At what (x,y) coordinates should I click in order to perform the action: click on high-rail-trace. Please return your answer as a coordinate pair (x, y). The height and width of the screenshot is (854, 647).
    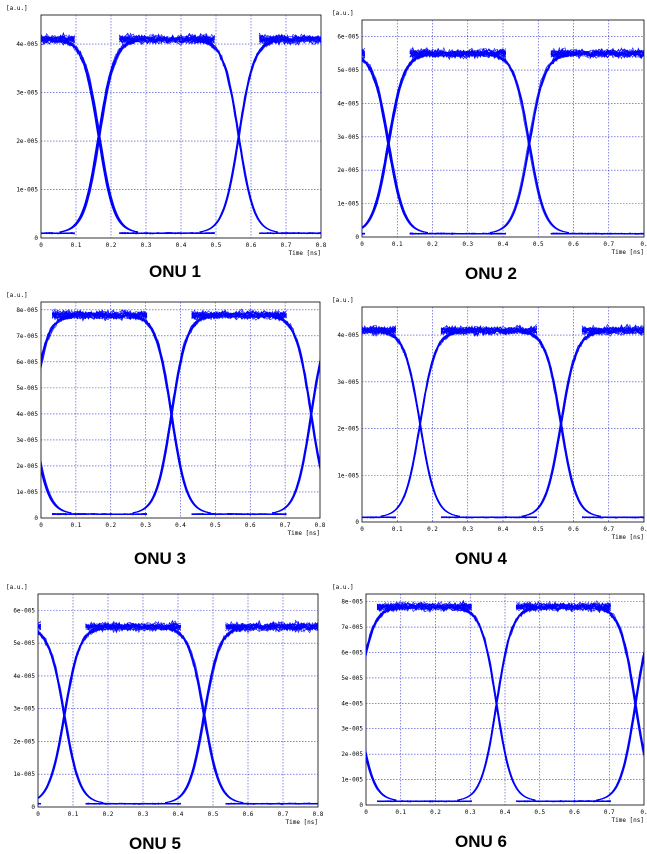
    Looking at the image, I should click on (181, 39).